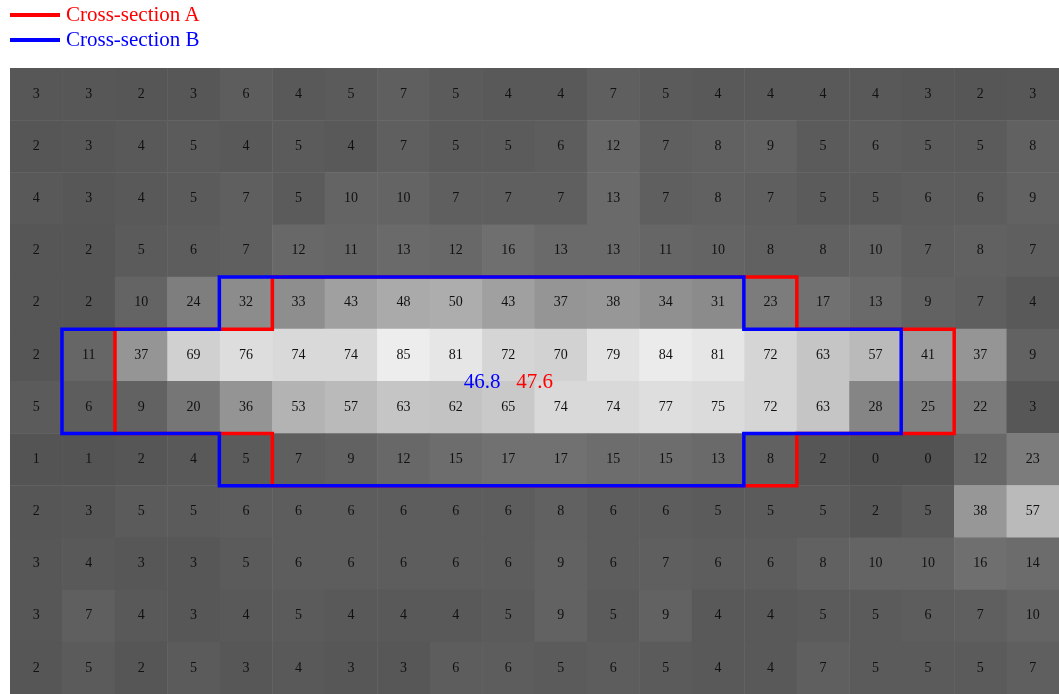 This screenshot has width=1059, height=694. I want to click on data-label: 74, so click(298, 354).